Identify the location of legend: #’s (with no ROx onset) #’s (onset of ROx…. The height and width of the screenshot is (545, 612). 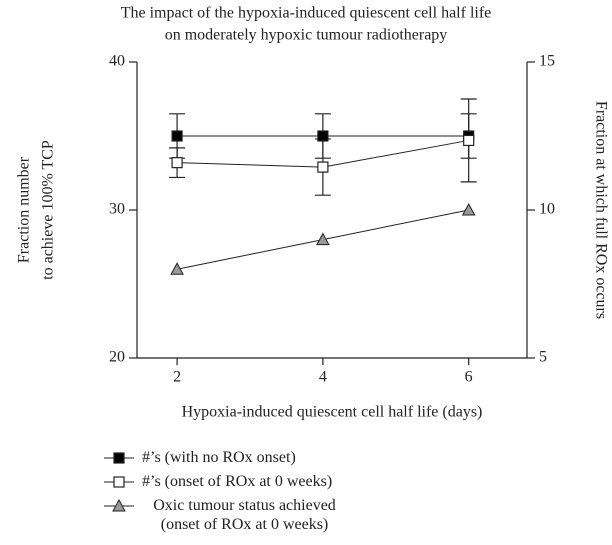
(223, 490).